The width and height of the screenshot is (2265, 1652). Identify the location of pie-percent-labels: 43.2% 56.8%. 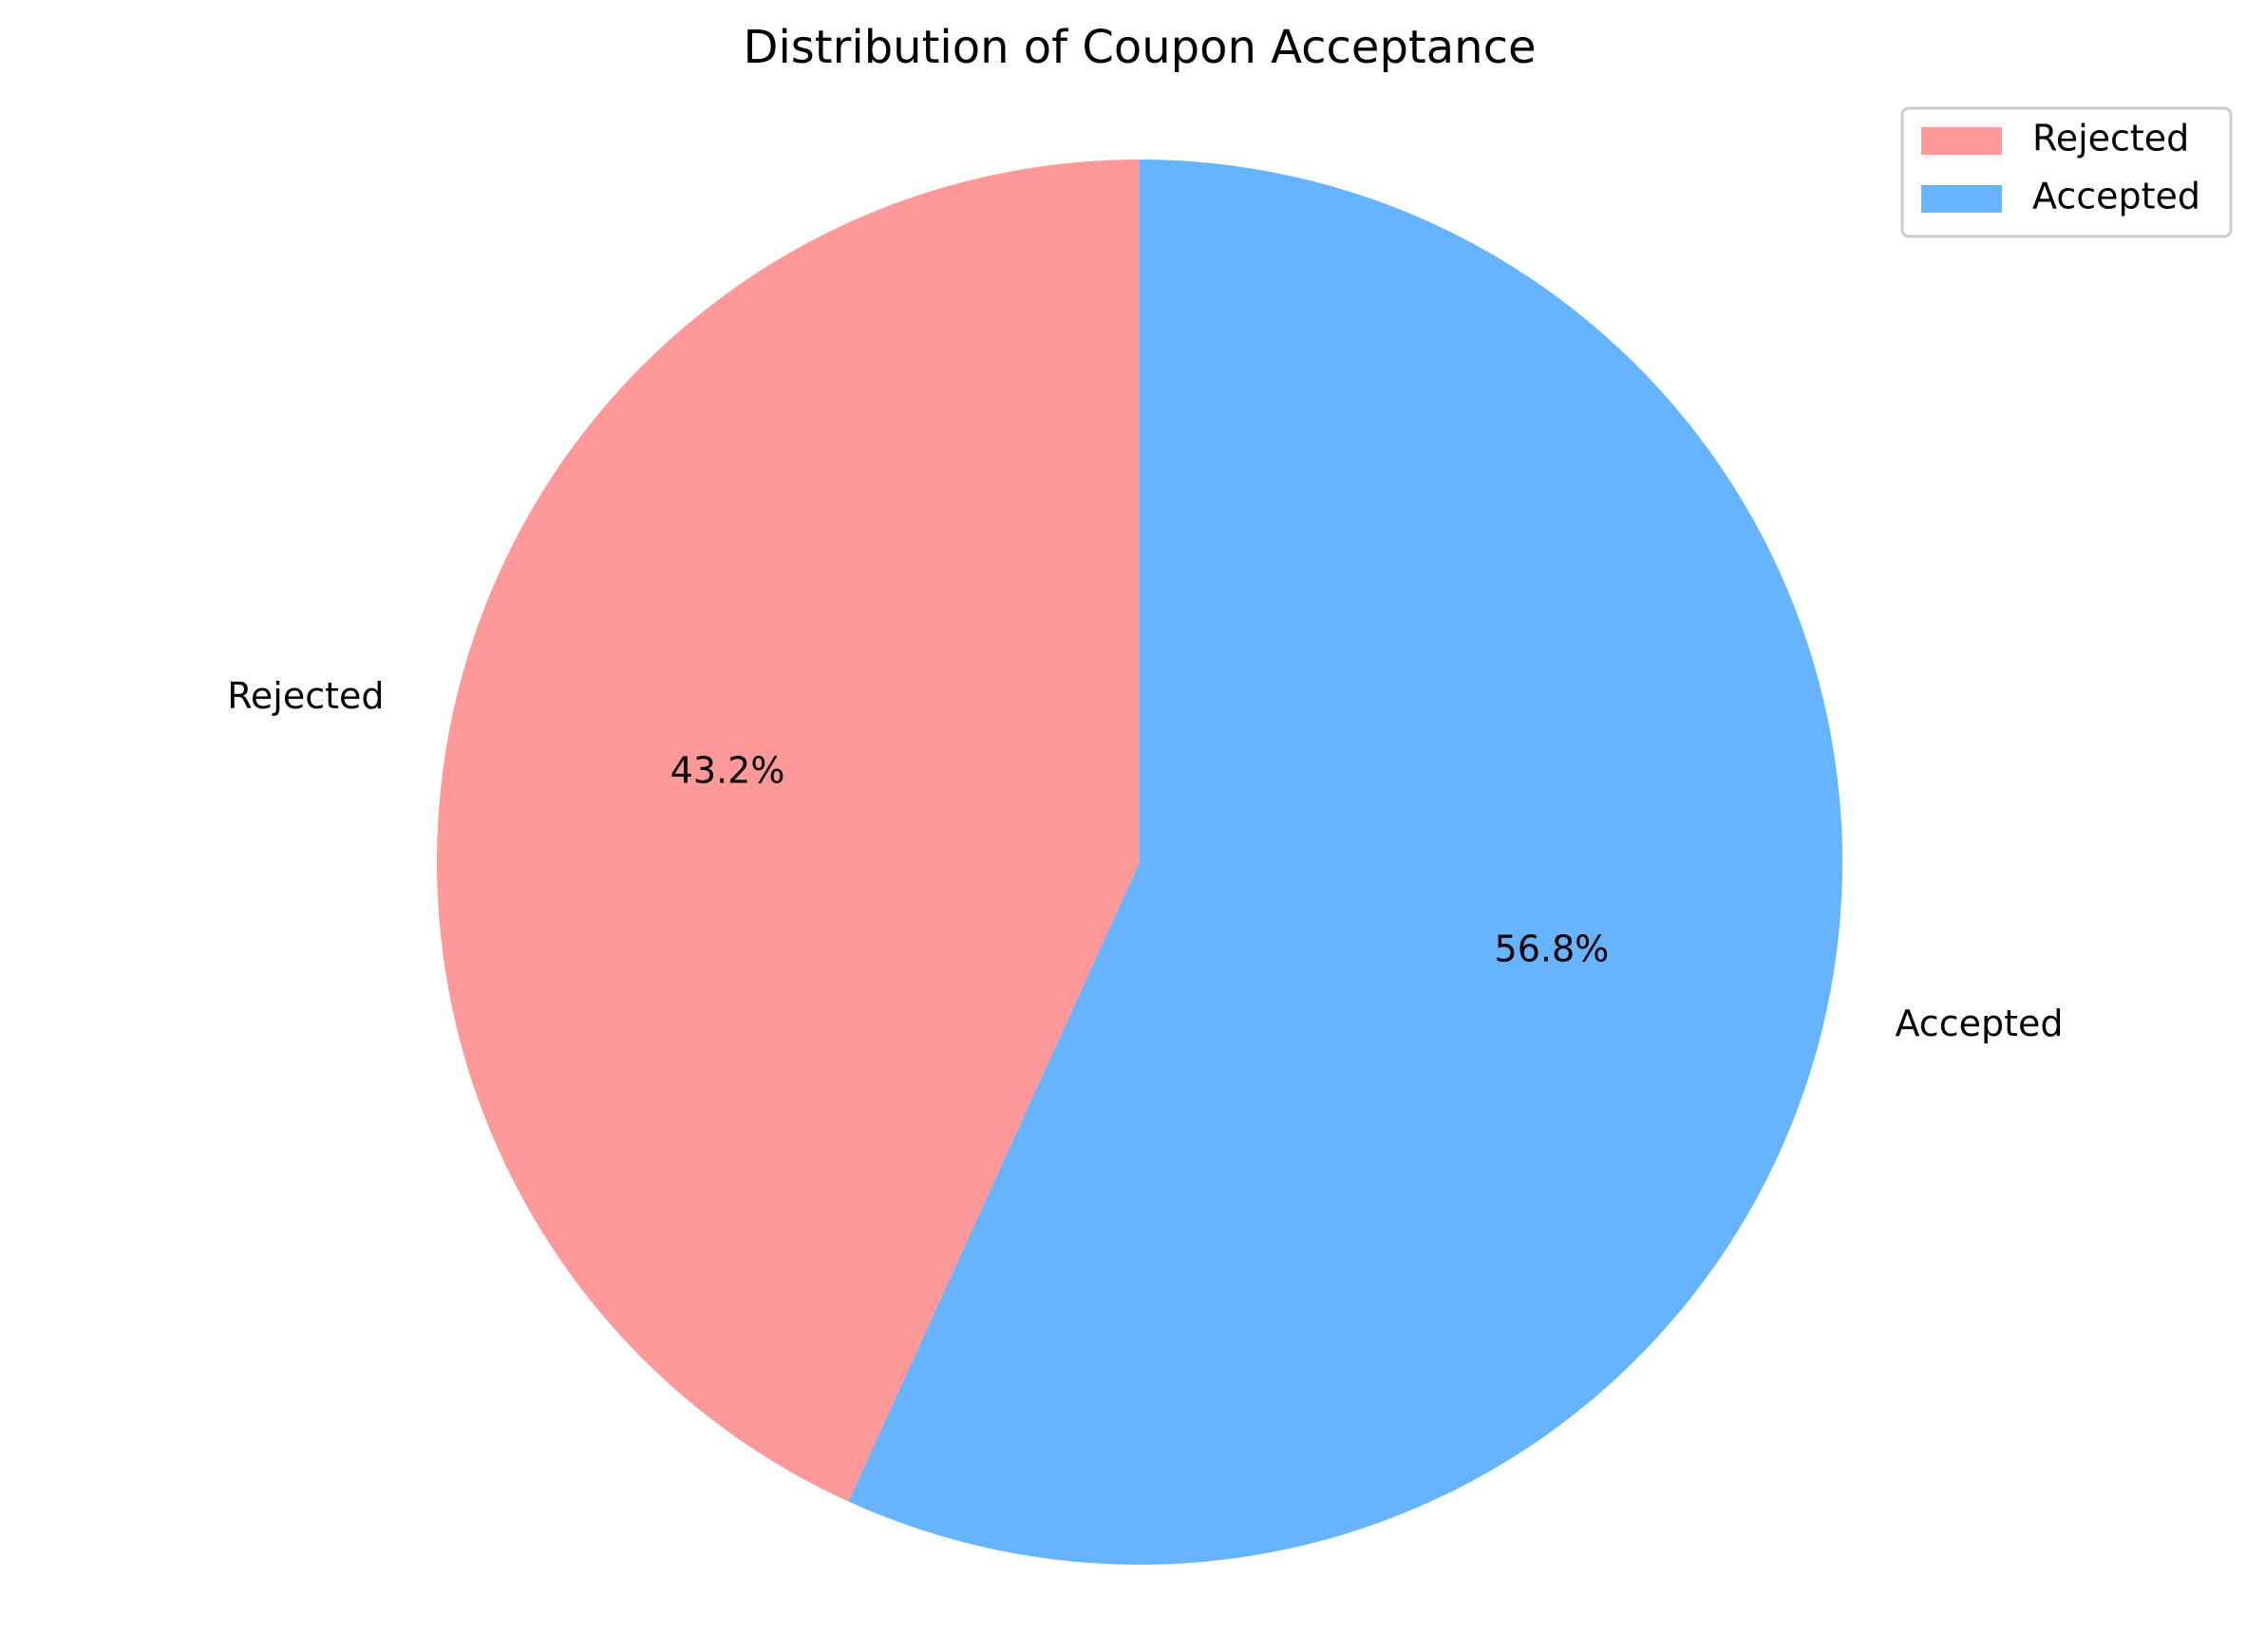
(1140, 859).